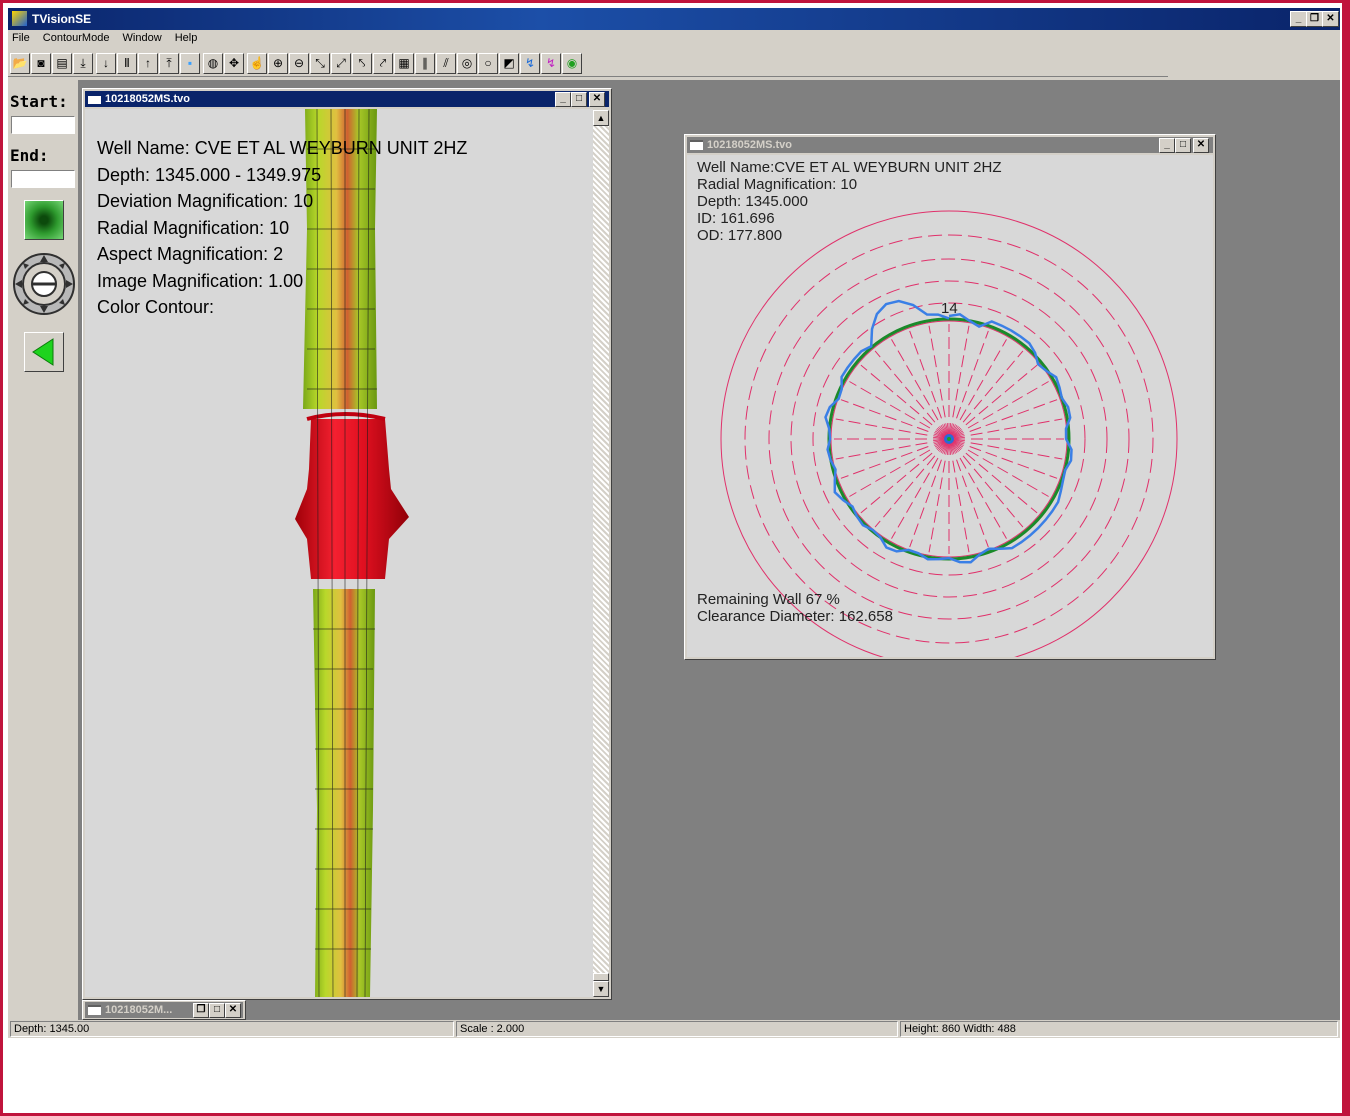 The width and height of the screenshot is (1350, 1116). What do you see at coordinates (213, 63) in the screenshot?
I see `sphere-icon: ◍` at bounding box center [213, 63].